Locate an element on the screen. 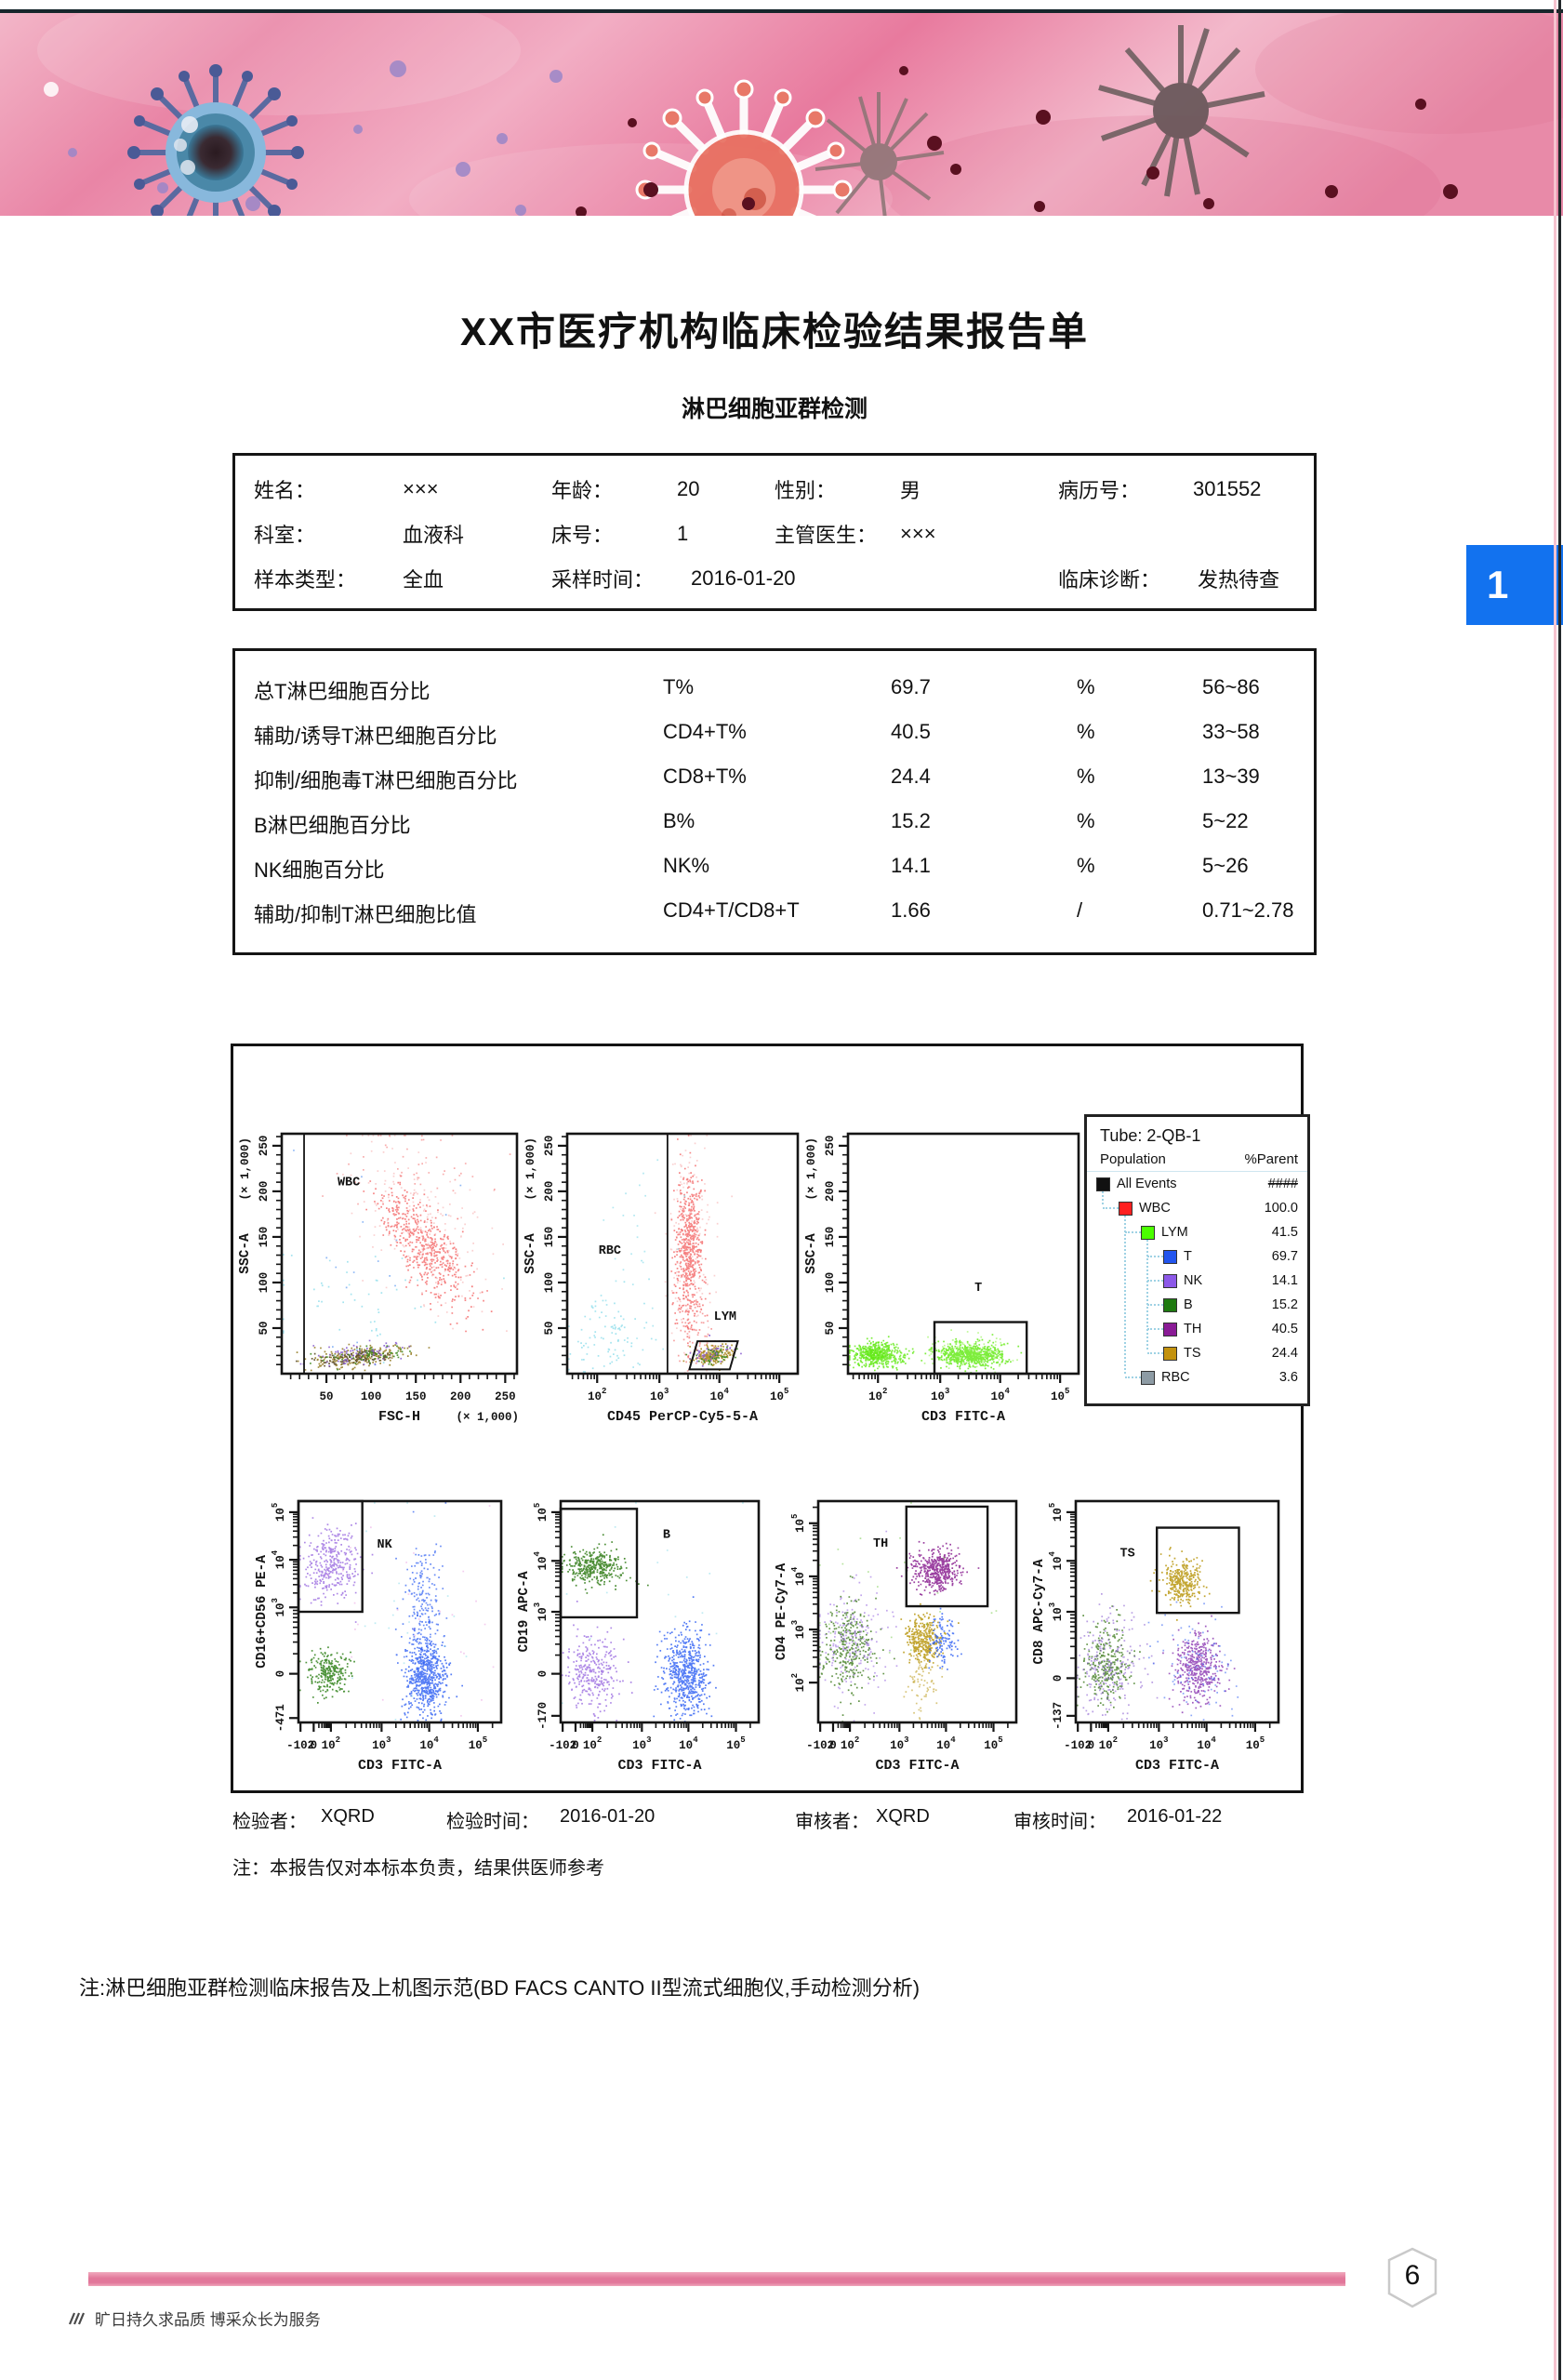 The image size is (1563, 2380). population-value: 15.2 is located at coordinates (1285, 1304).